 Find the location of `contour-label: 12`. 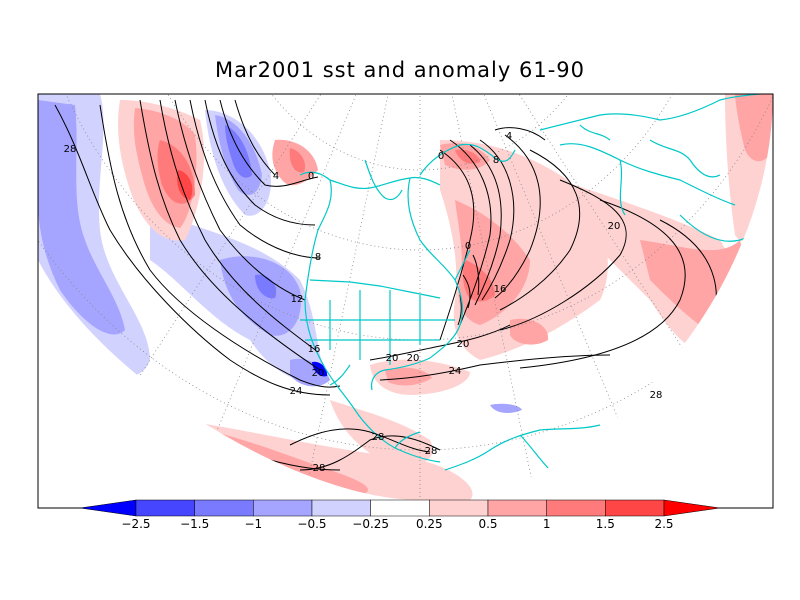

contour-label: 12 is located at coordinates (297, 299).